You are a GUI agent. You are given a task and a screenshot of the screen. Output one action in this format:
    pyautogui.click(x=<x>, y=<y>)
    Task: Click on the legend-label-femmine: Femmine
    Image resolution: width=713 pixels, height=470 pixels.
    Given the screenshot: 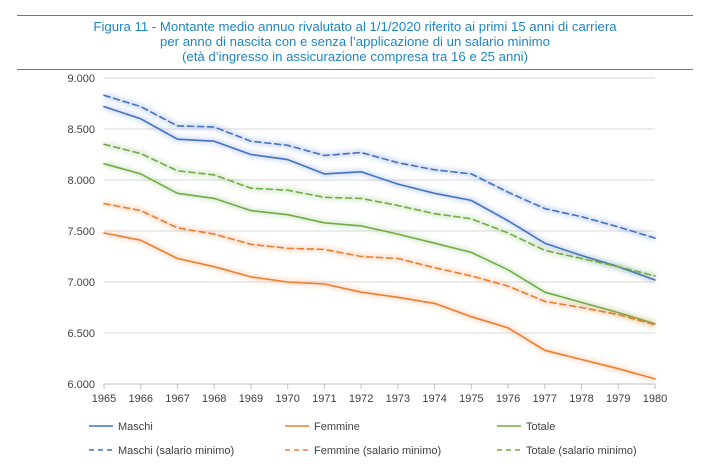 What is the action you would take?
    pyautogui.click(x=337, y=427)
    